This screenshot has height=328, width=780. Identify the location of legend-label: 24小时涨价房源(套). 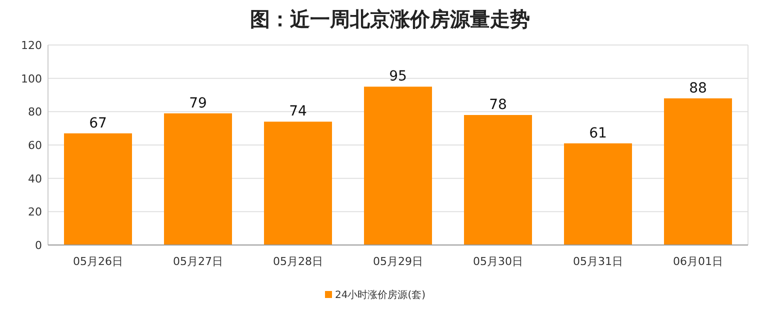
(380, 295).